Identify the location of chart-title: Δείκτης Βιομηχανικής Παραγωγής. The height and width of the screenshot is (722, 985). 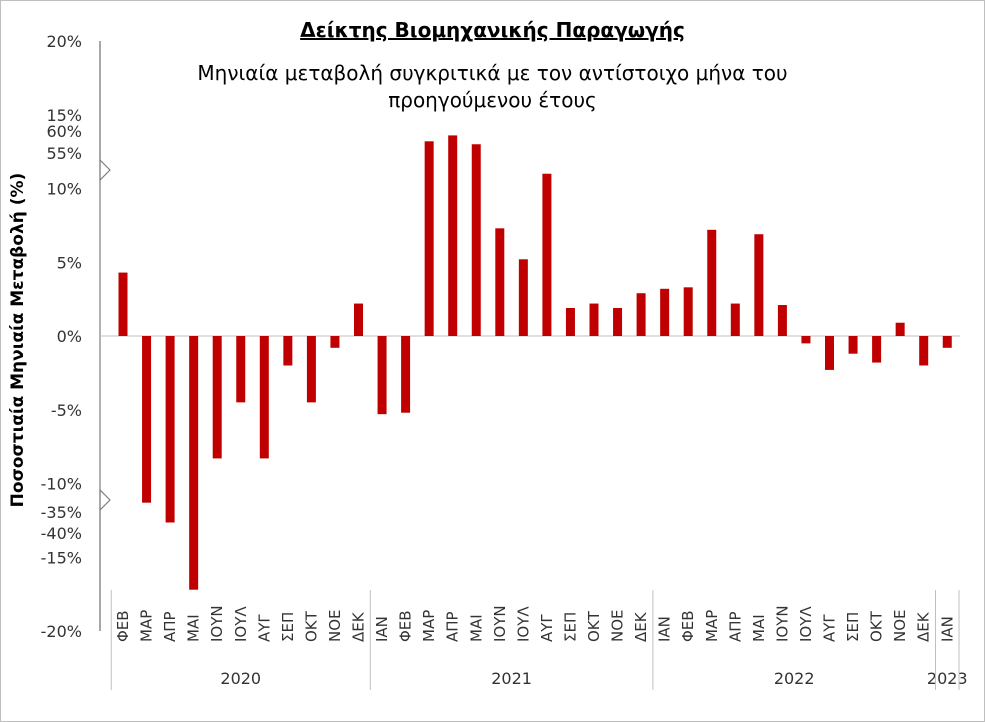
(492, 30).